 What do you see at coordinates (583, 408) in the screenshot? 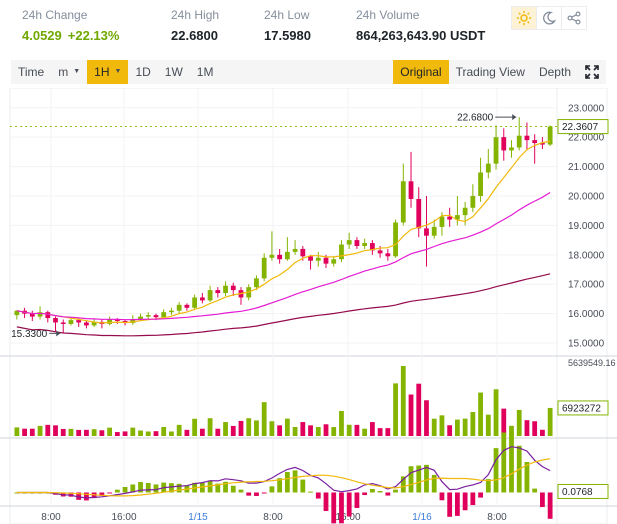
I see `volume-tag` at bounding box center [583, 408].